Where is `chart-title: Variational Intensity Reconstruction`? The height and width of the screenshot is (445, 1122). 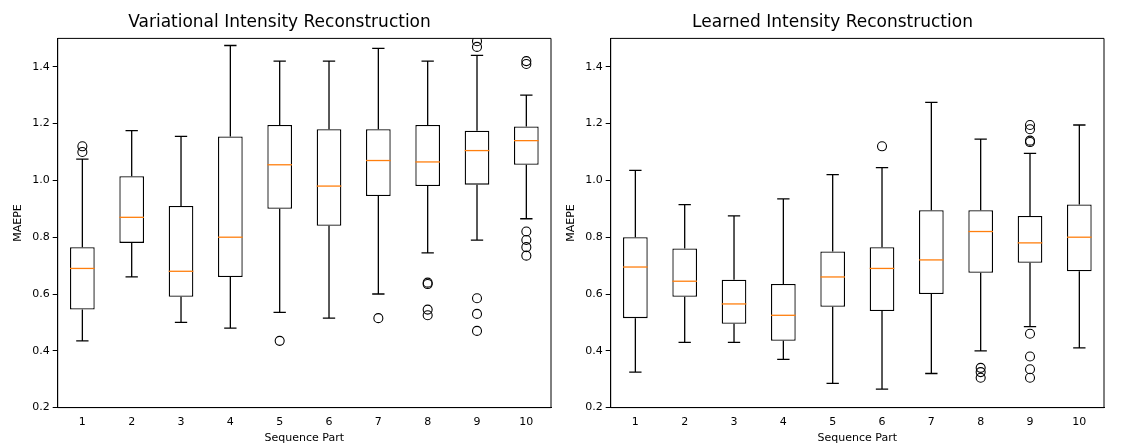 chart-title: Variational Intensity Reconstruction is located at coordinates (279, 20).